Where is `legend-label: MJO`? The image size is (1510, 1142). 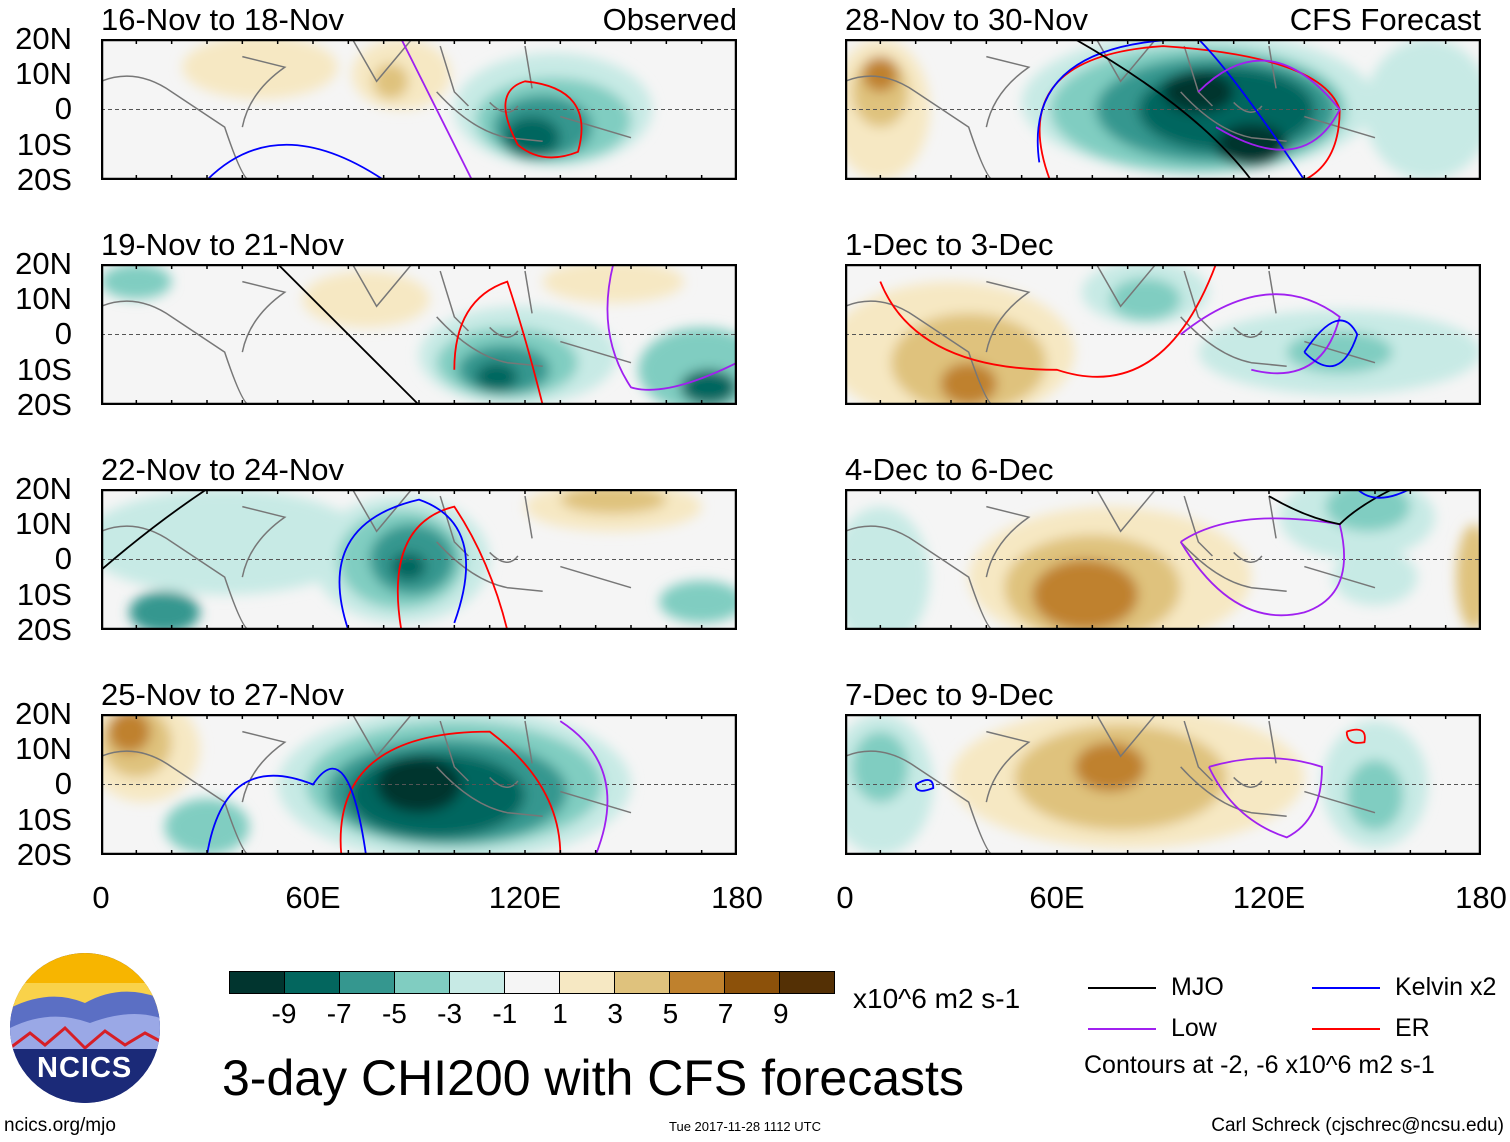
legend-label: MJO is located at coordinates (1197, 987).